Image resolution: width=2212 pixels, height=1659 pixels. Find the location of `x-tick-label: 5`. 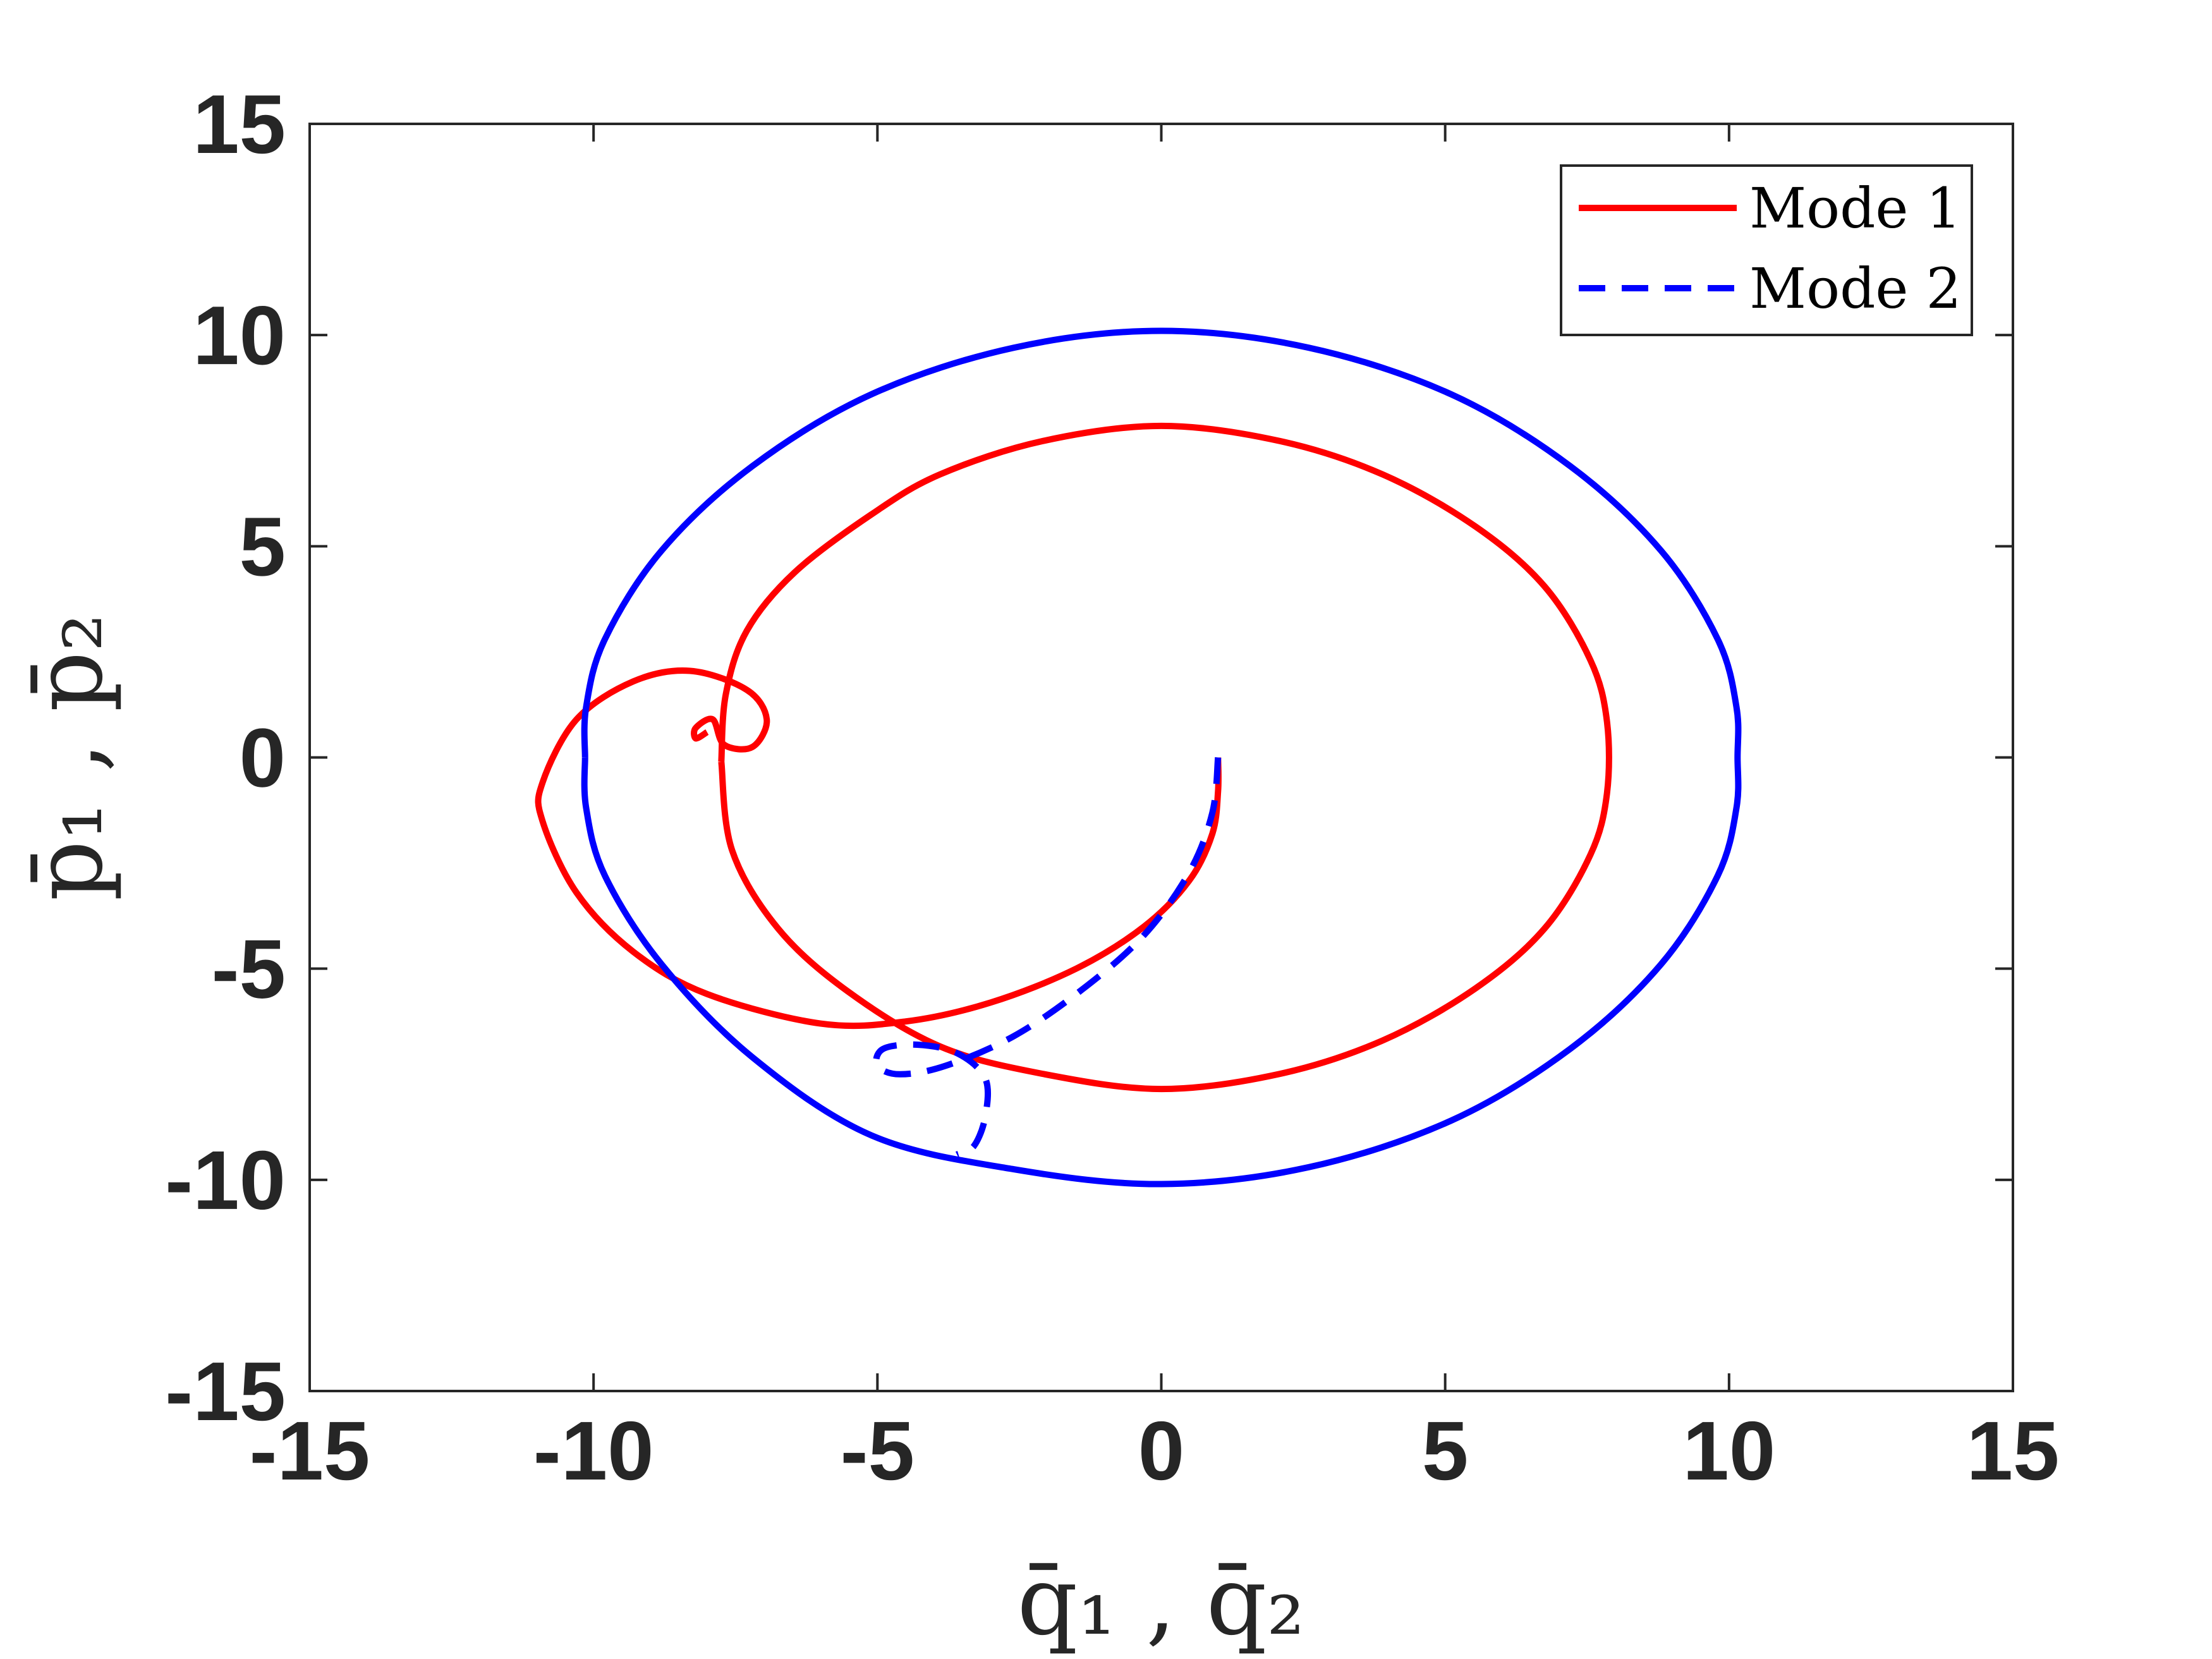

x-tick-label: 5 is located at coordinates (1445, 1450).